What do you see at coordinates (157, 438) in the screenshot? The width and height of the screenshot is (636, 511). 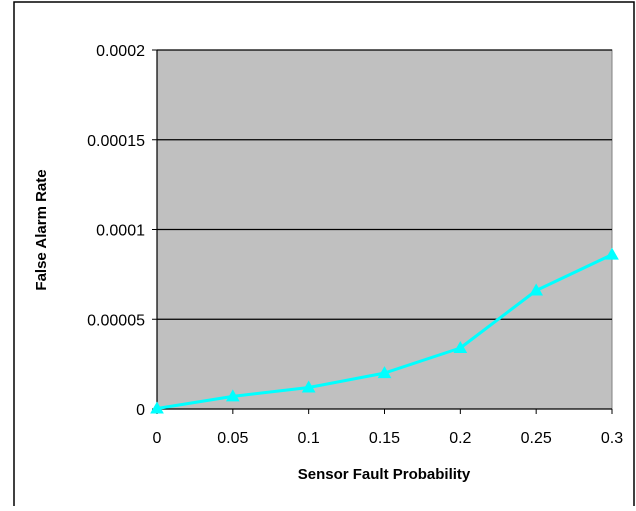 I see `x-tick-label: 0` at bounding box center [157, 438].